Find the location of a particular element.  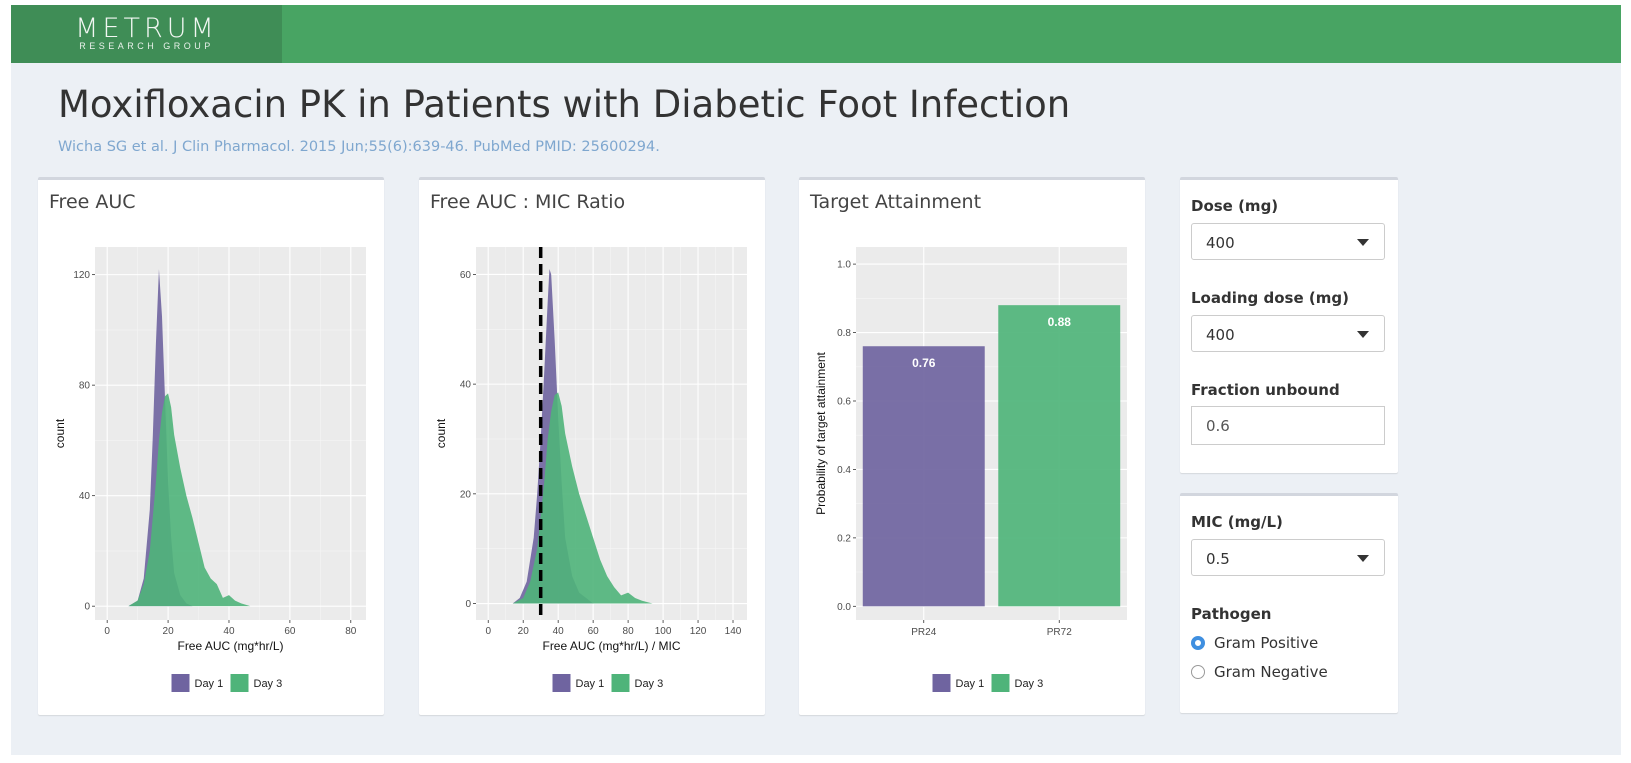

x-tick-label: 140 is located at coordinates (733, 631).